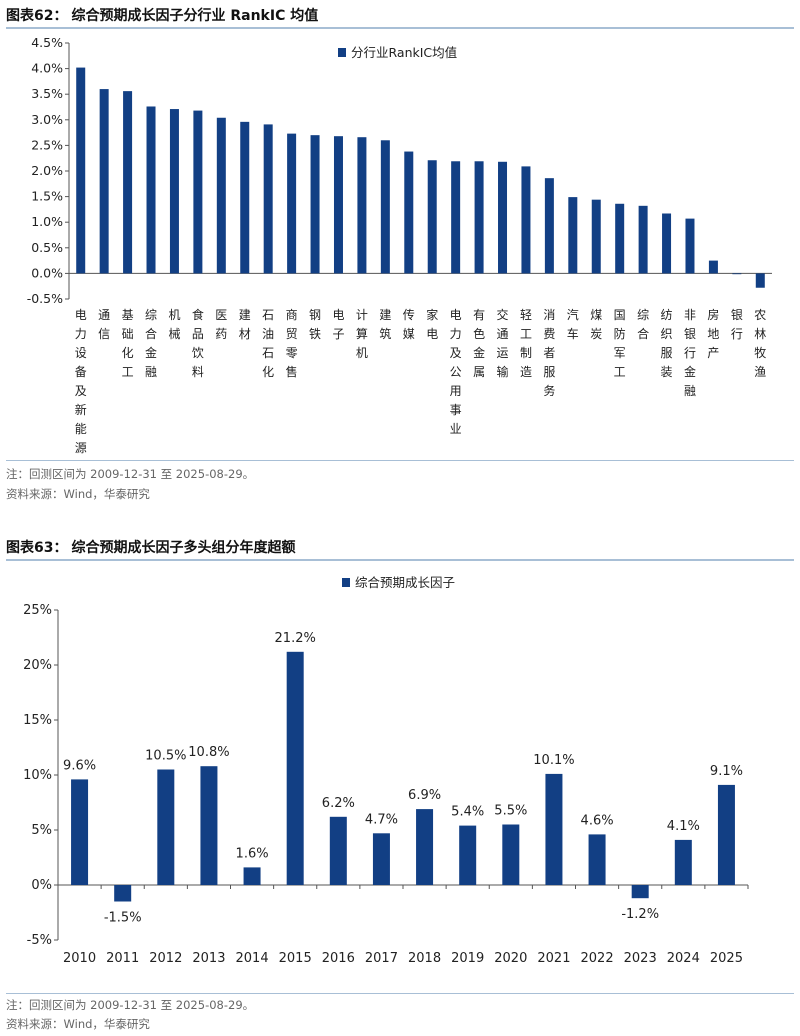 This screenshot has width=800, height=1036. I want to click on category-label: 2019, so click(467, 958).